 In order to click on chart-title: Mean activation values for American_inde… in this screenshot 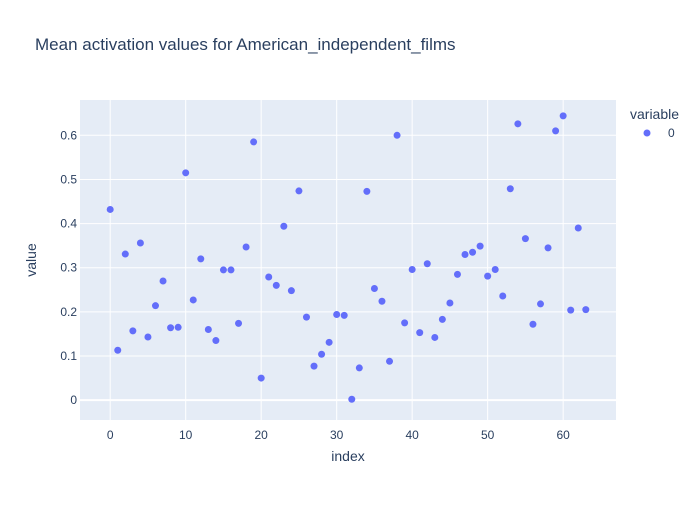, I will do `click(245, 44)`.